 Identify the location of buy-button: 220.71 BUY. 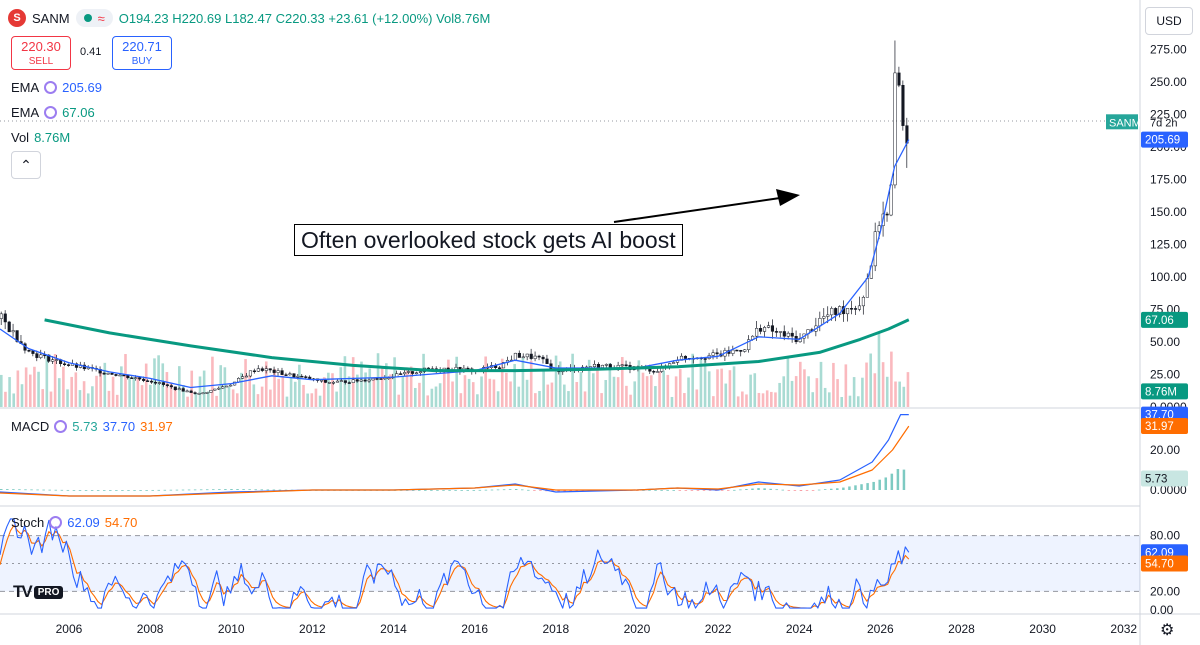
(142, 53).